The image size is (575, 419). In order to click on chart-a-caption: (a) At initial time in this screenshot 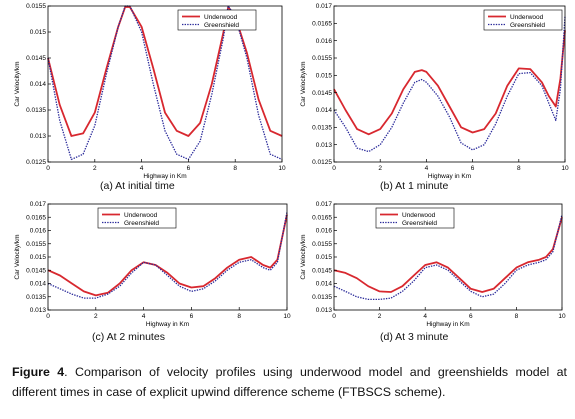, I will do `click(137, 186)`.